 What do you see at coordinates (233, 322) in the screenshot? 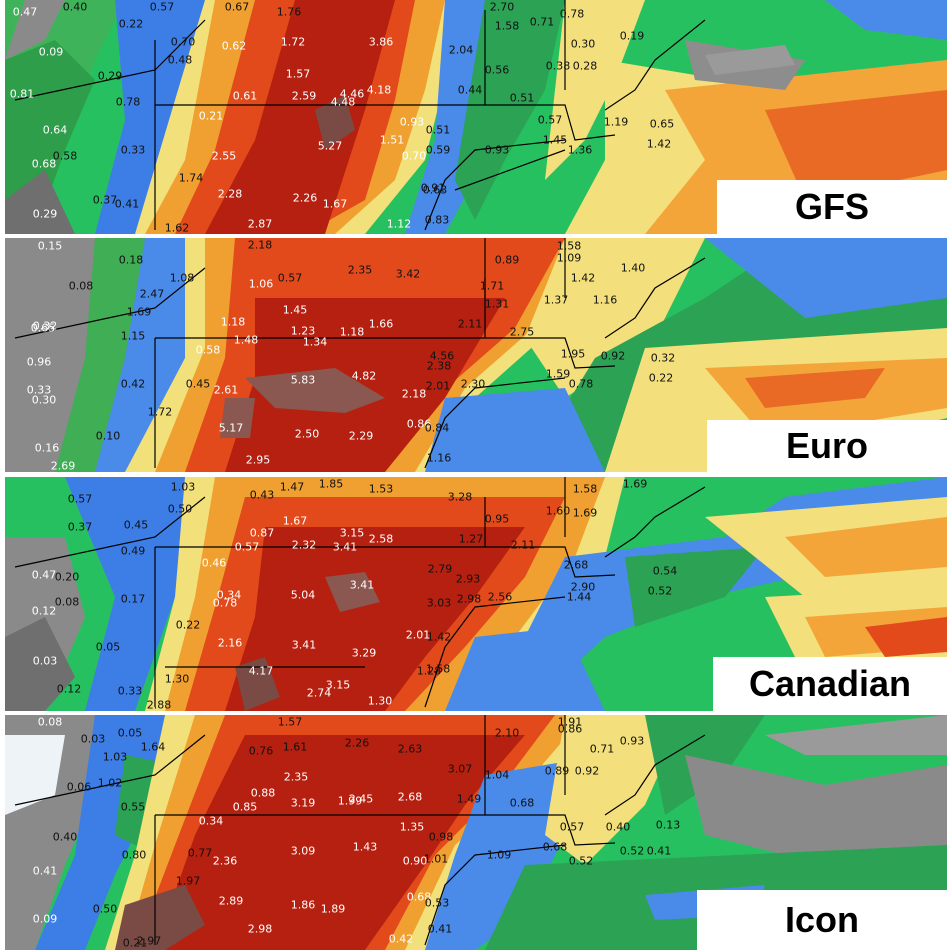
I see `precip-value: 1.18` at bounding box center [233, 322].